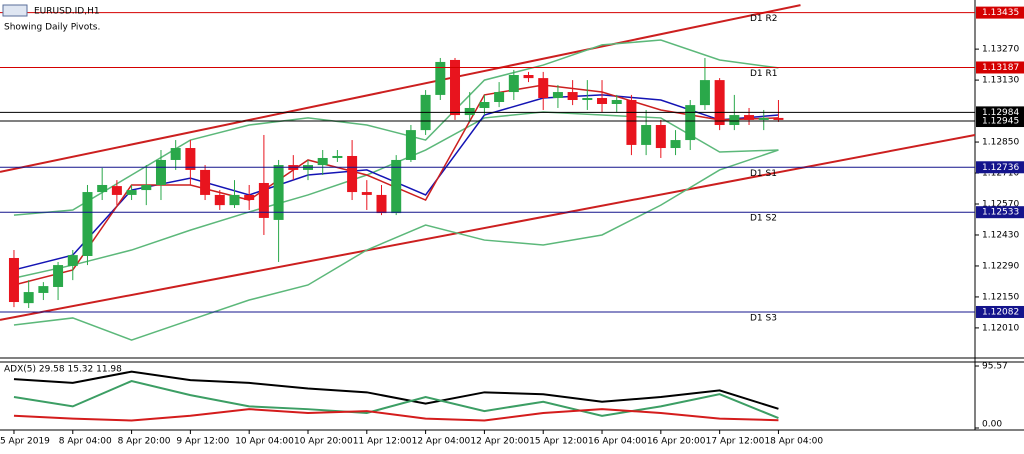 This screenshot has width=1024, height=454. What do you see at coordinates (558, 442) in the screenshot?
I see `x-tick-label: 15 Apr 12:00` at bounding box center [558, 442].